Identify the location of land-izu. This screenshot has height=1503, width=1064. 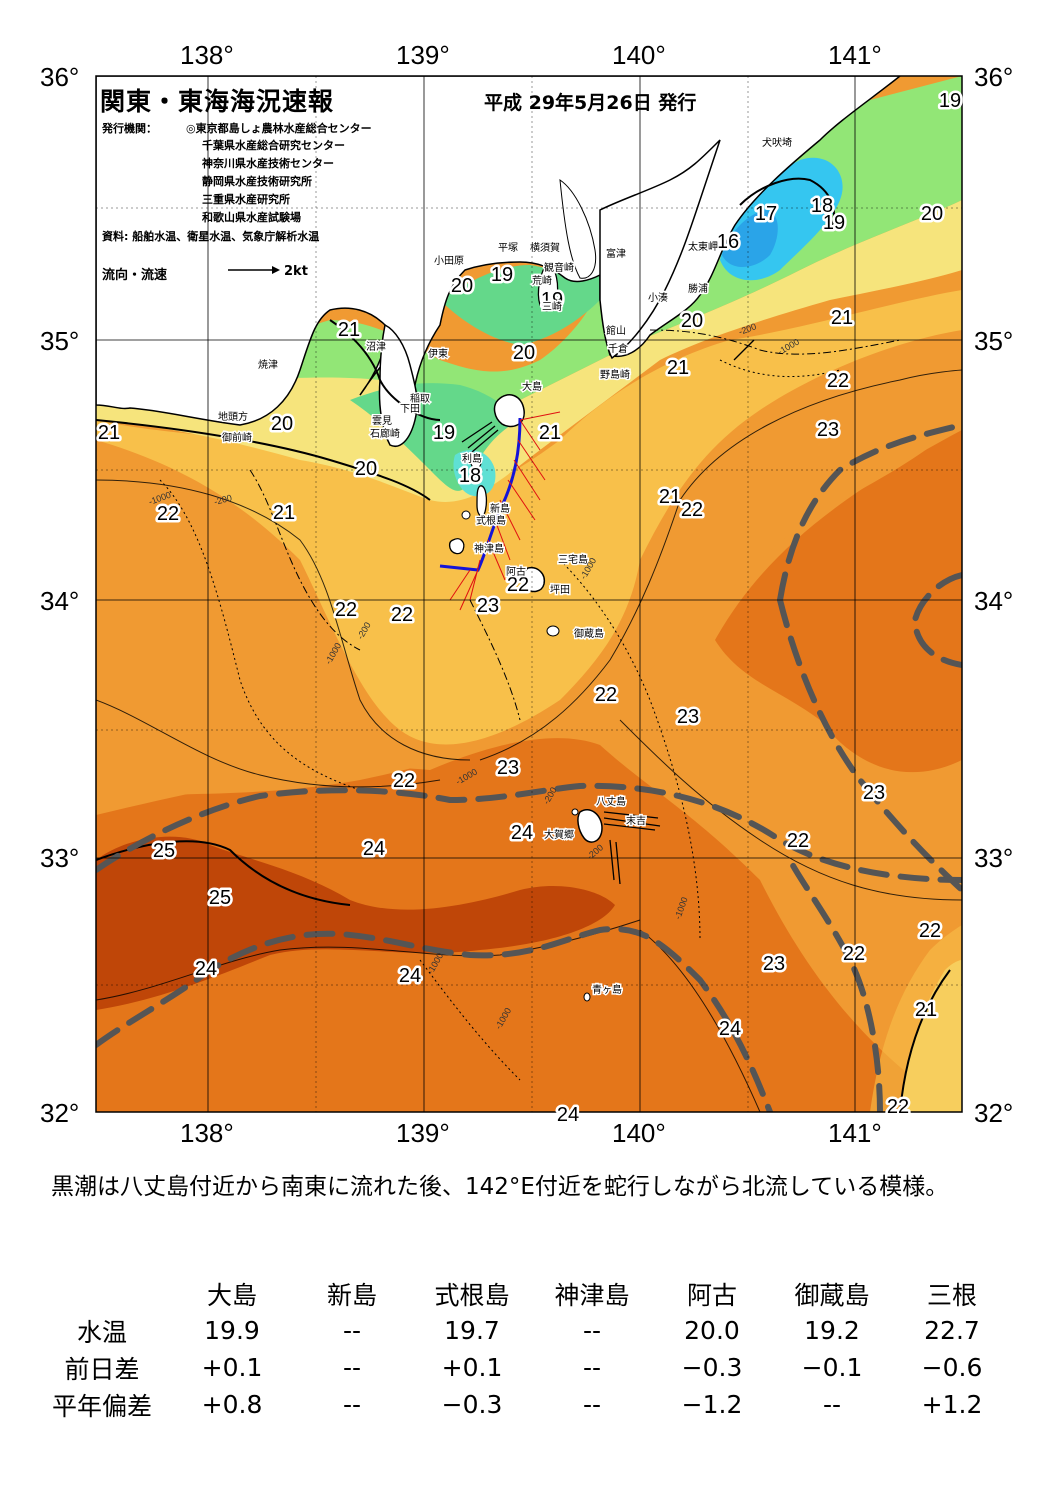
(398, 385).